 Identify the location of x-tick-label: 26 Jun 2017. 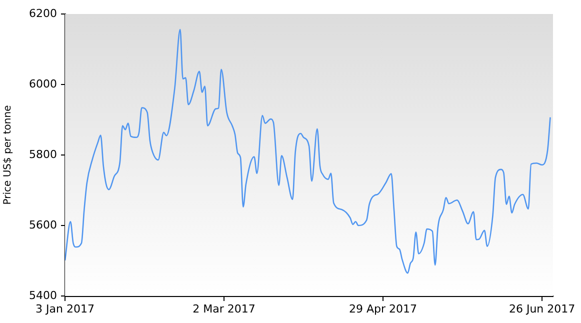
(542, 309).